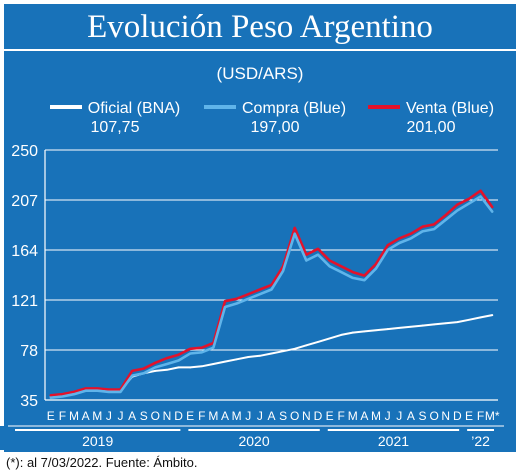 This screenshot has width=520, height=476. I want to click on legend-swatch-compra, so click(219, 106).